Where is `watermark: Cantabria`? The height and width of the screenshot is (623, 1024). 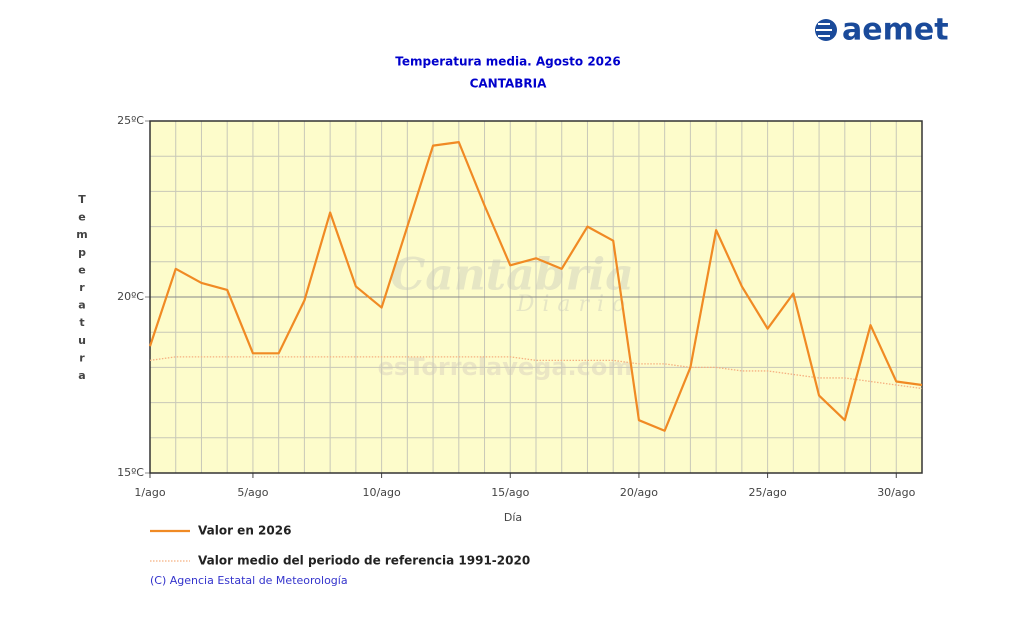 watermark: Cantabria is located at coordinates (512, 275).